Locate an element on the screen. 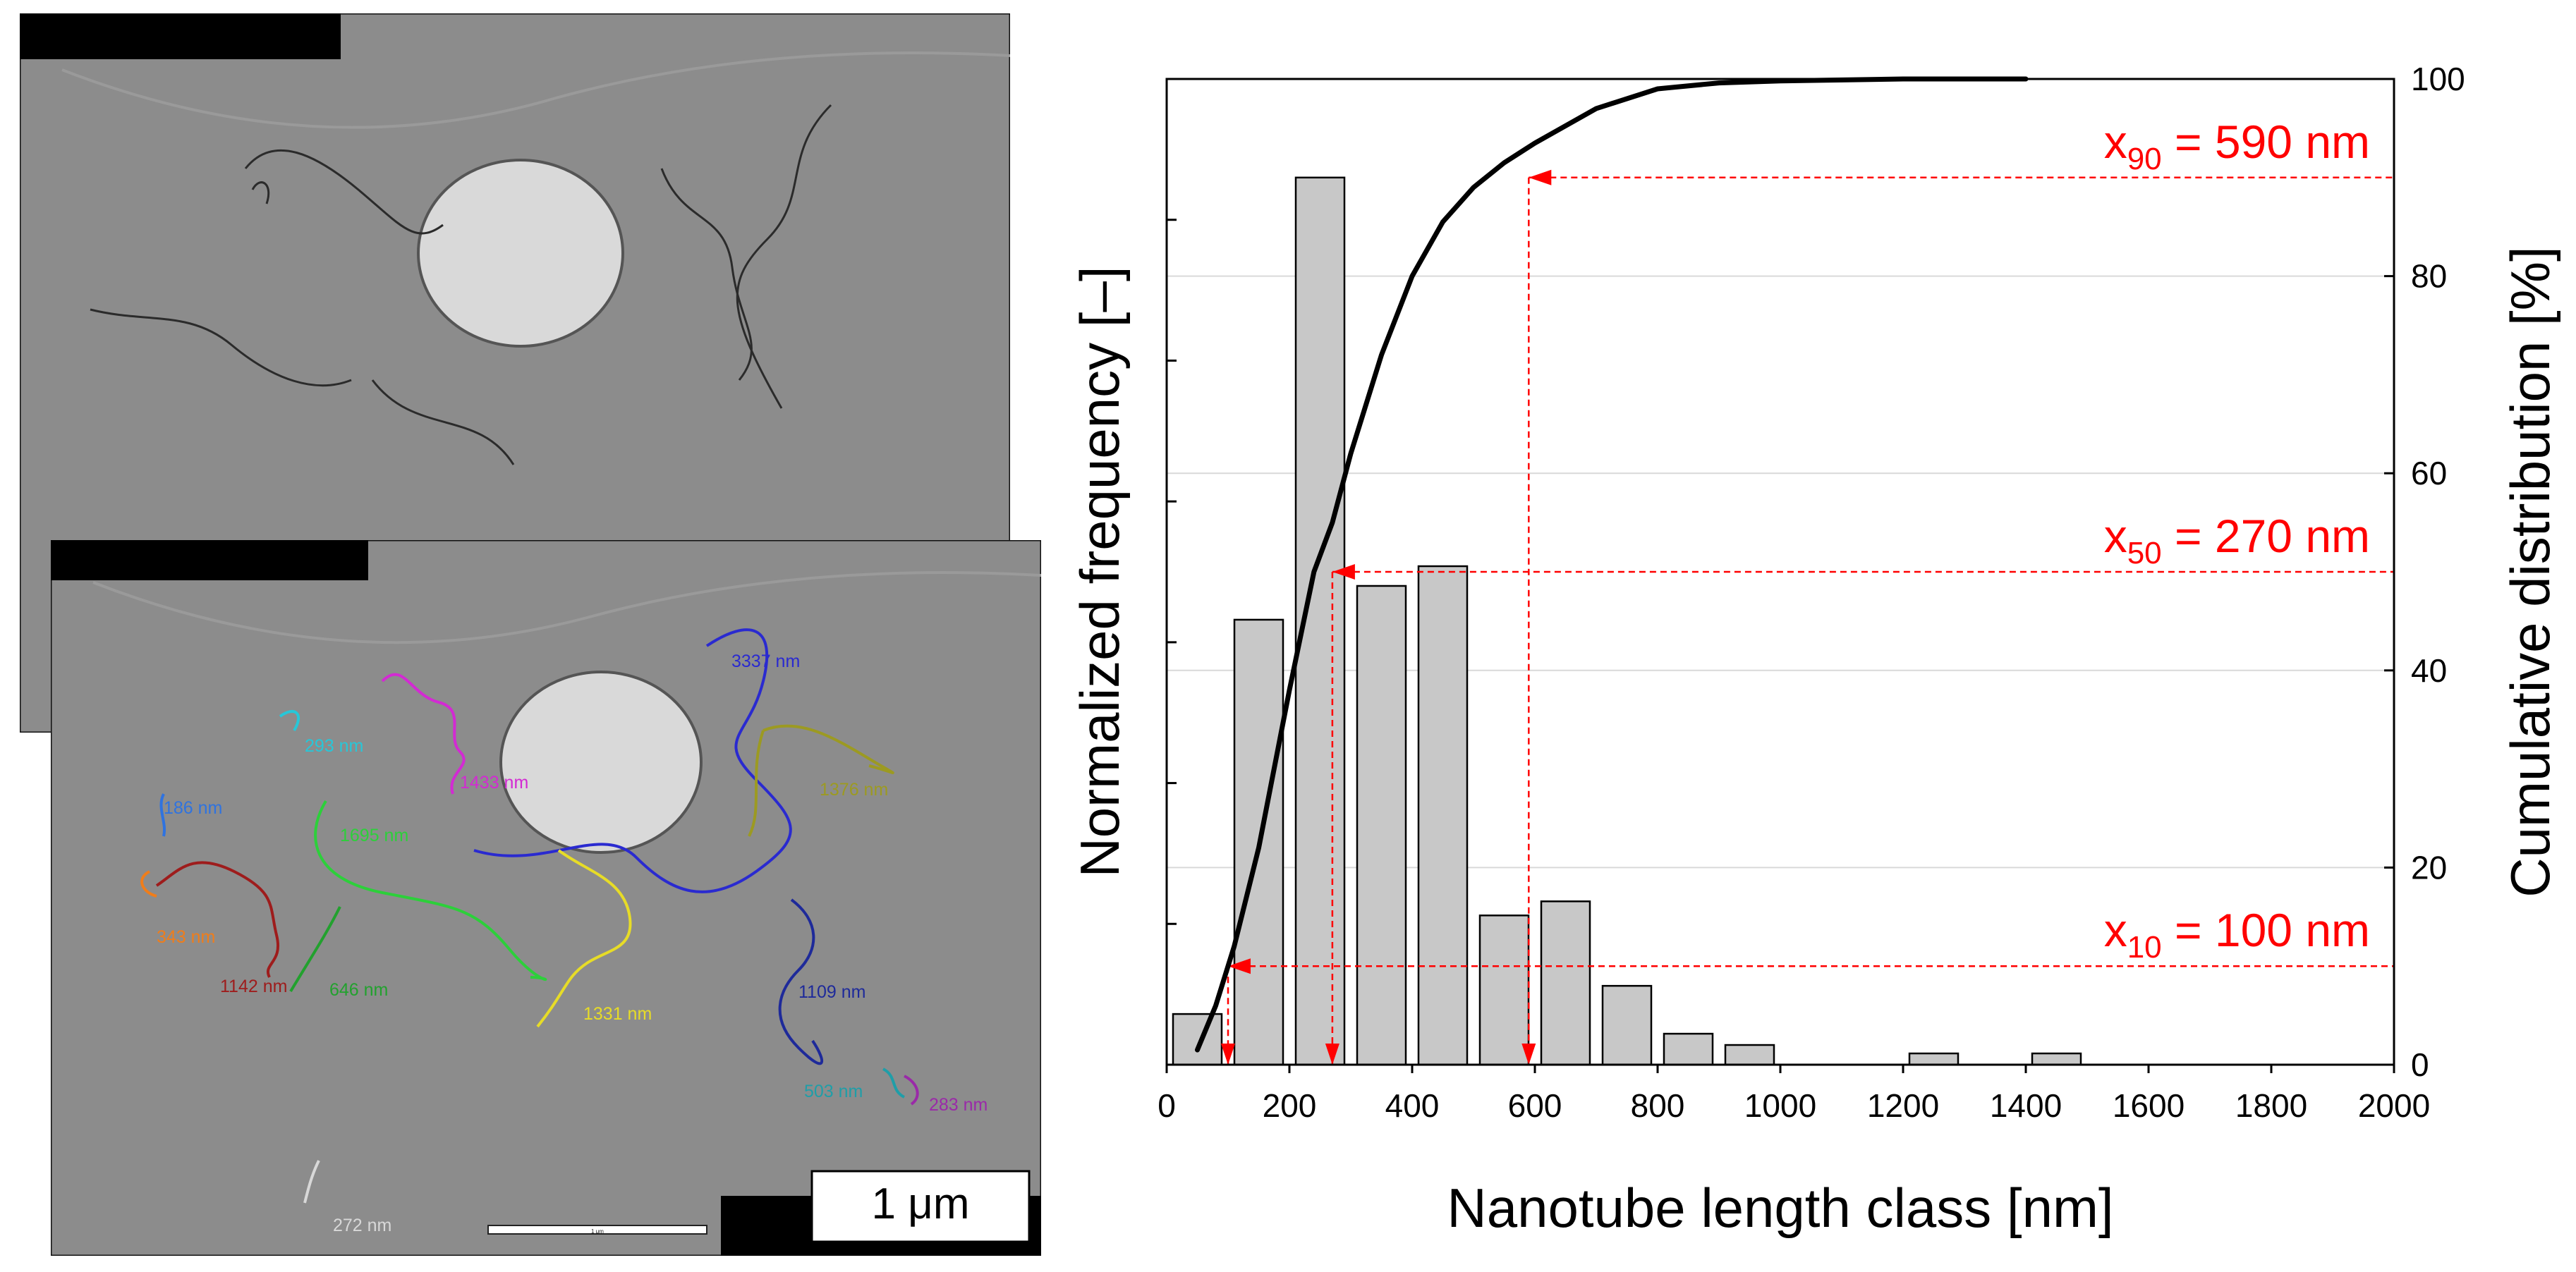  percentile-label: x50 = 270 nm is located at coordinates (2237, 540).